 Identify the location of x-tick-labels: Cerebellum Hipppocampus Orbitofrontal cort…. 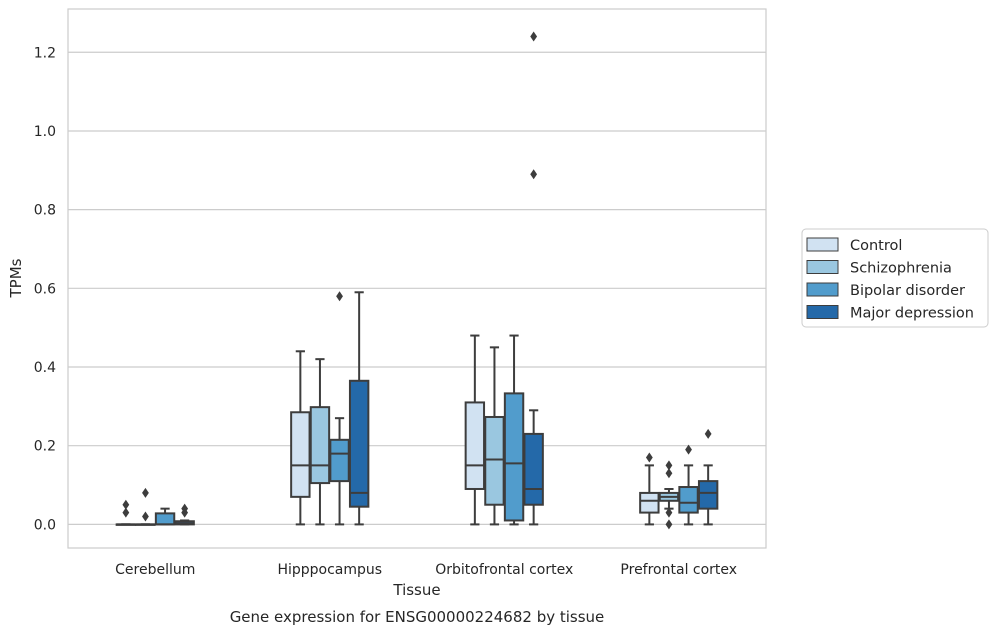
(426, 570).